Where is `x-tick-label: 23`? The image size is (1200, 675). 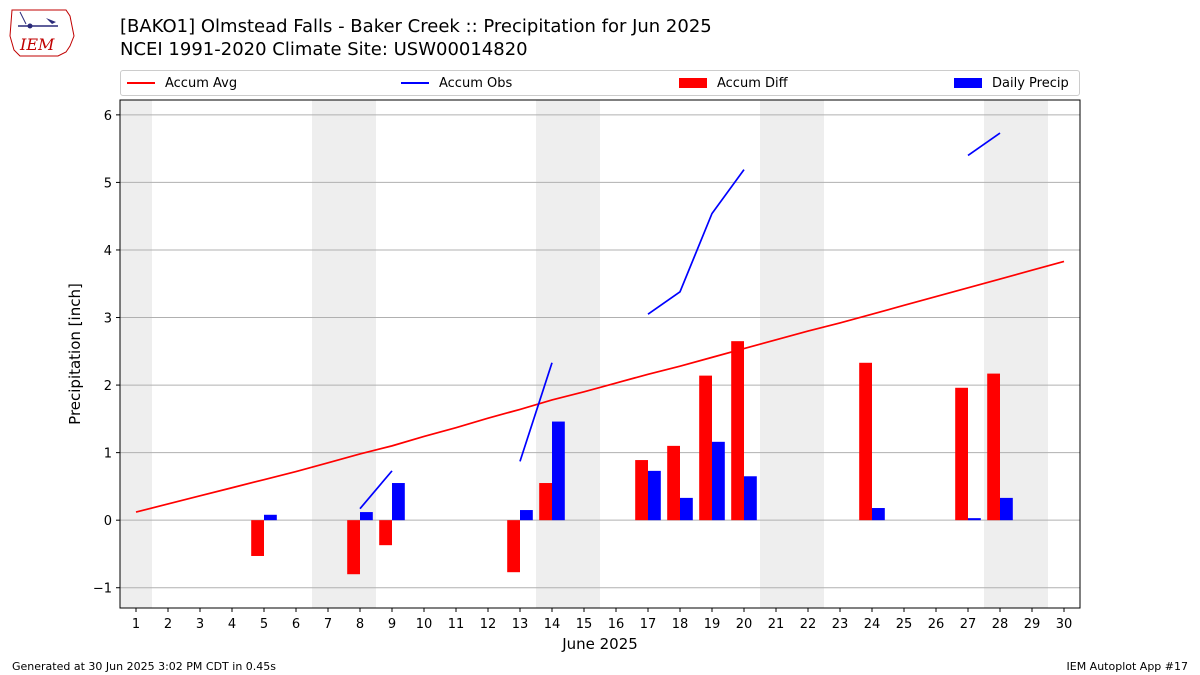 x-tick-label: 23 is located at coordinates (840, 624).